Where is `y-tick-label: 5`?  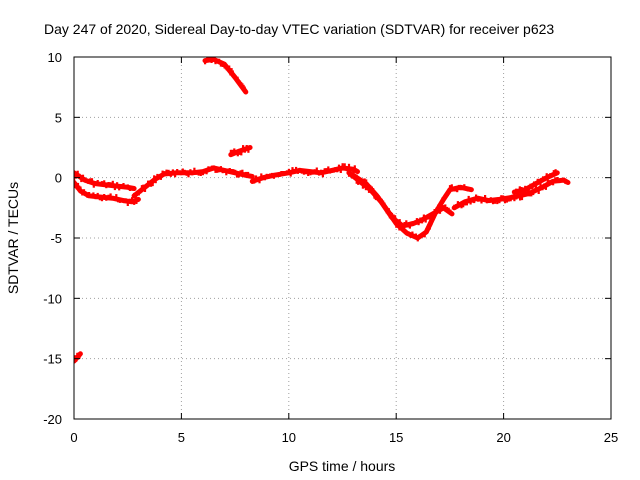
y-tick-label: 5 is located at coordinates (58, 117).